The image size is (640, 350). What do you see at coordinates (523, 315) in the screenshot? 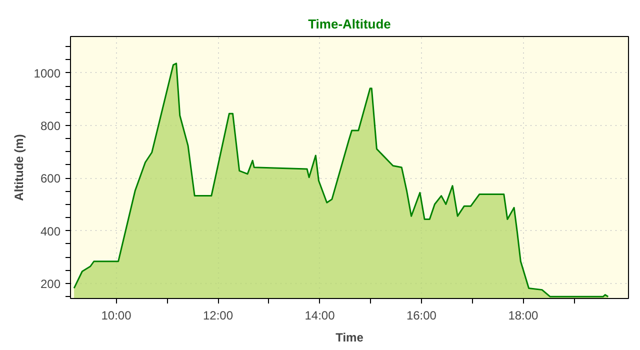
I see `x-tick-label: 18:00` at bounding box center [523, 315].